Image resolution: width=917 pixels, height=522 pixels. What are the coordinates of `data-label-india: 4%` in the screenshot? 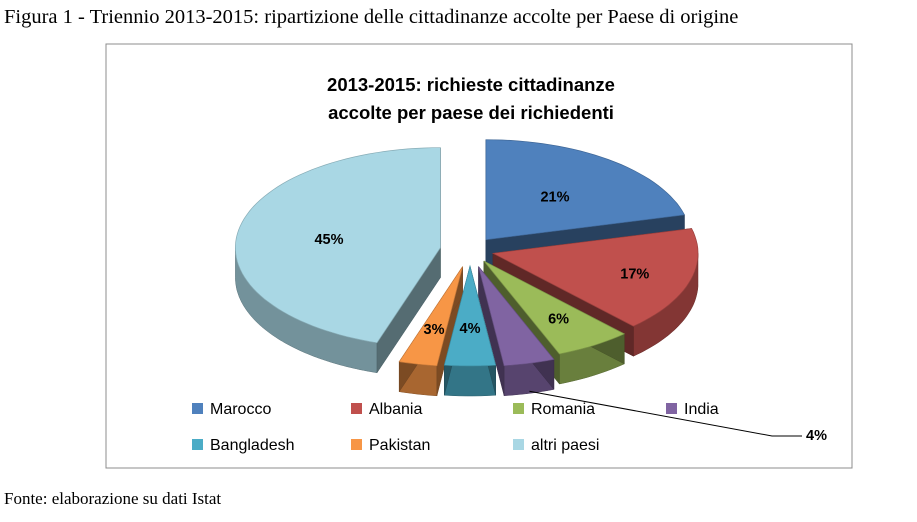 It's located at (816, 436).